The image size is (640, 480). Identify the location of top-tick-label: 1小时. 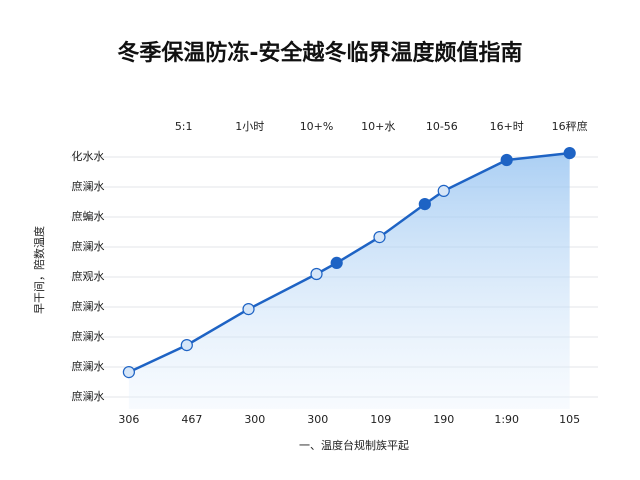
(249, 126).